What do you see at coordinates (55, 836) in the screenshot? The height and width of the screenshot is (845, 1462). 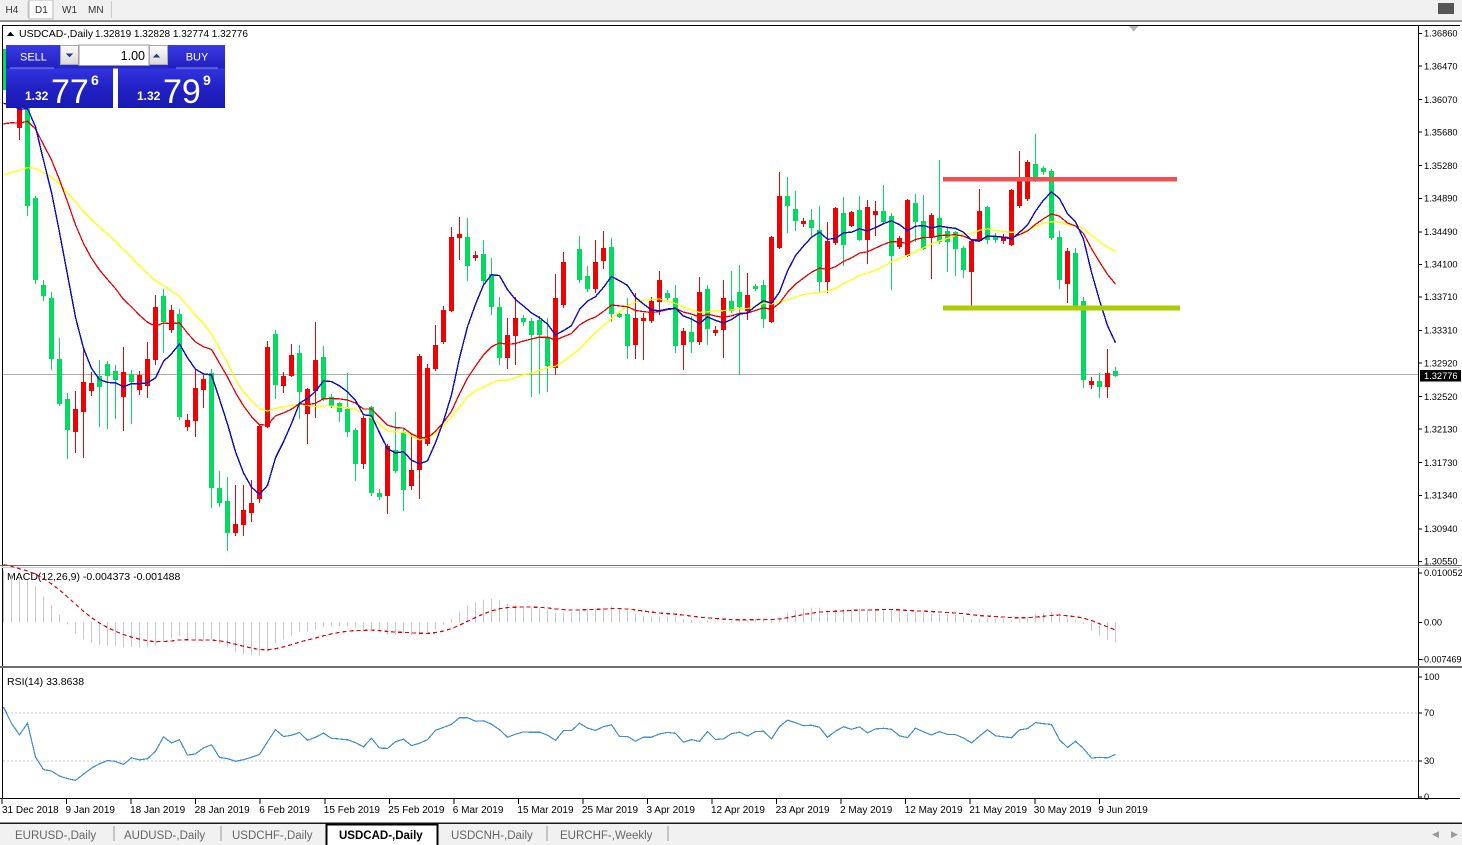 I see `svg-text: EURUSD-,Daily` at bounding box center [55, 836].